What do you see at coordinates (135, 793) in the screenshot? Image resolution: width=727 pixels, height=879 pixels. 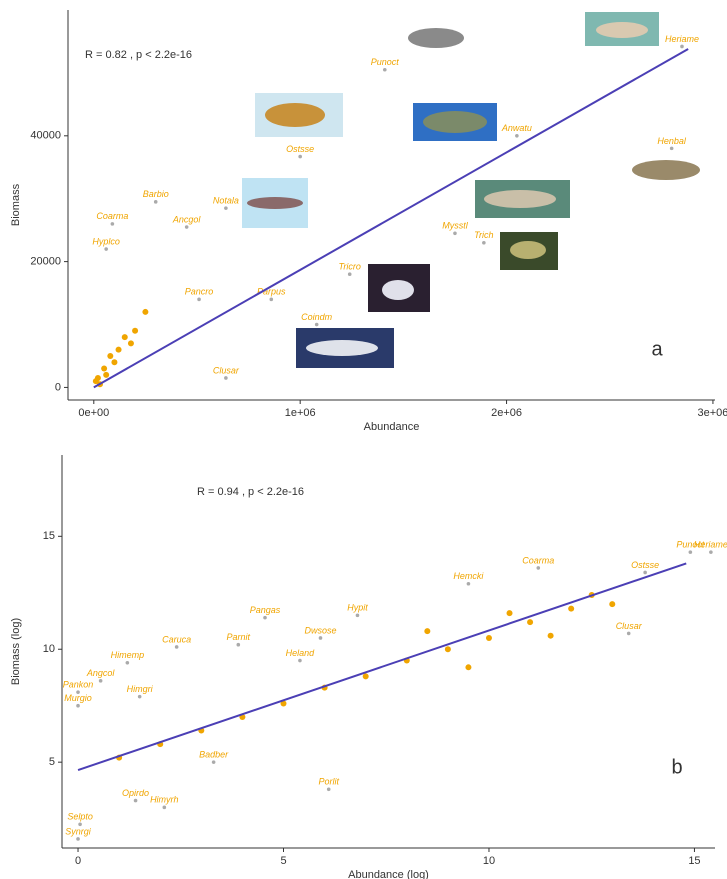 I see `point-label: Opirdo` at bounding box center [135, 793].